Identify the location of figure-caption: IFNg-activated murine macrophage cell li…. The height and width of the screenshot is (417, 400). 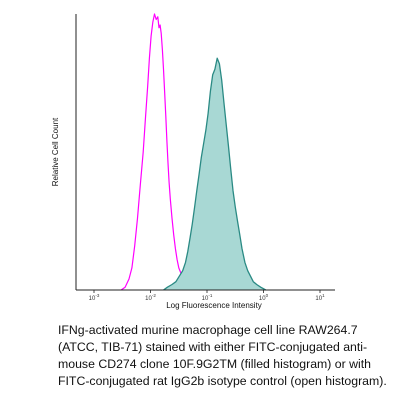
(222, 355).